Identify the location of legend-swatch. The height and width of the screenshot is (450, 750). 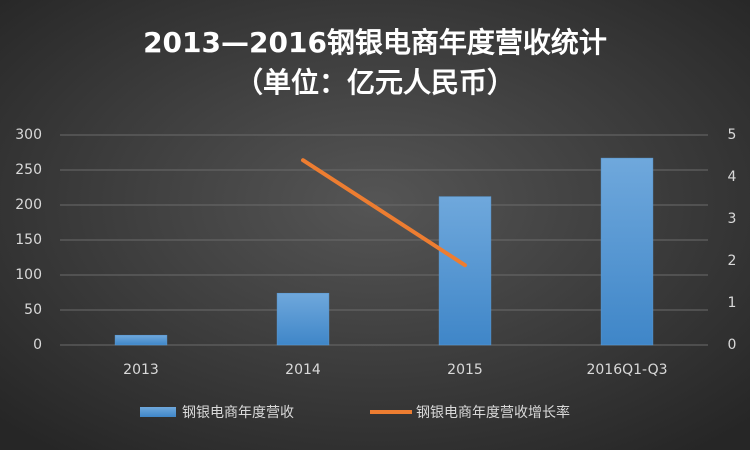
(158, 412).